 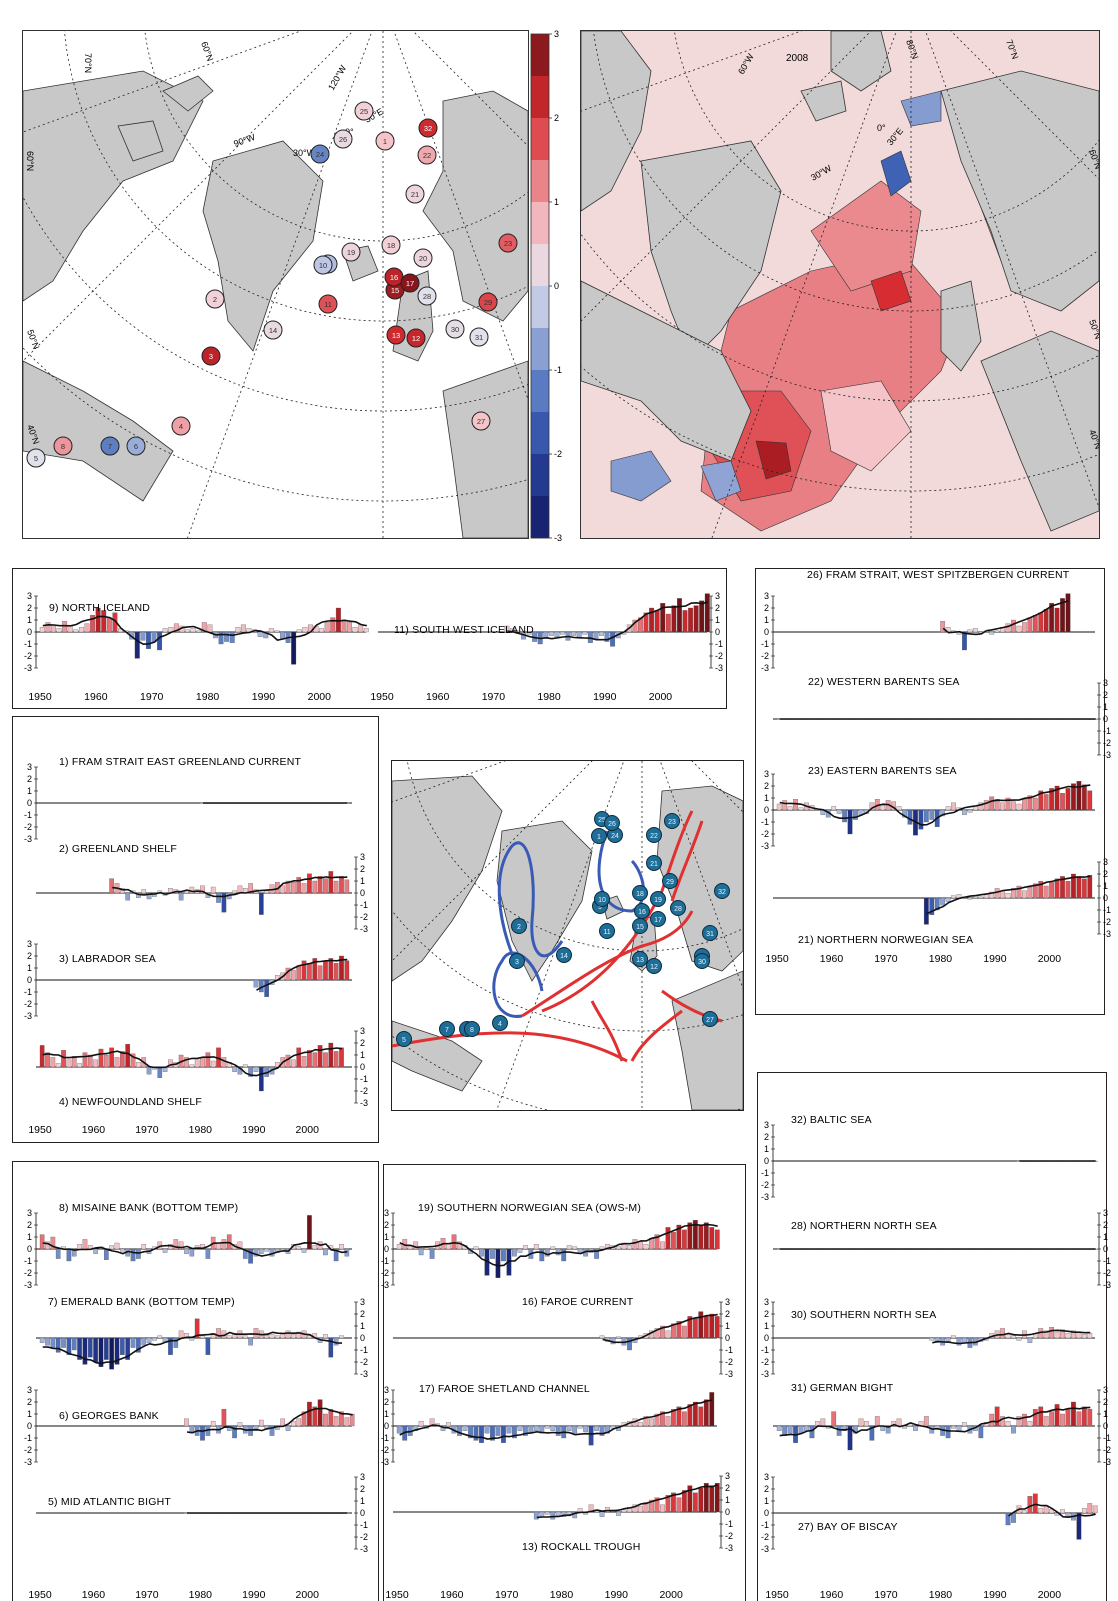 I want to click on x-tick-label: 1980, so click(x=941, y=959).